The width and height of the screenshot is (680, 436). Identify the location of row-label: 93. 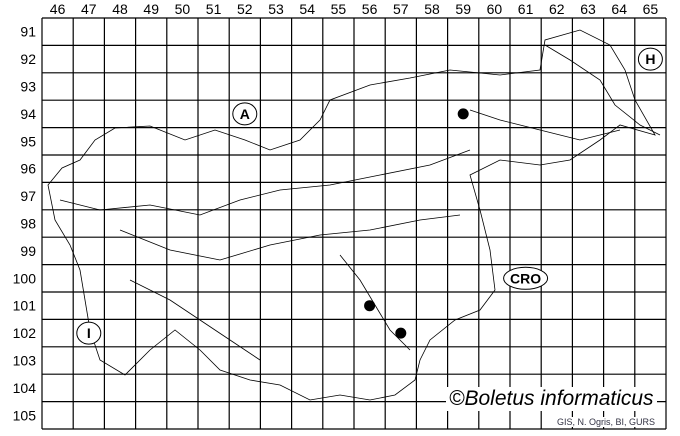
(28, 87).